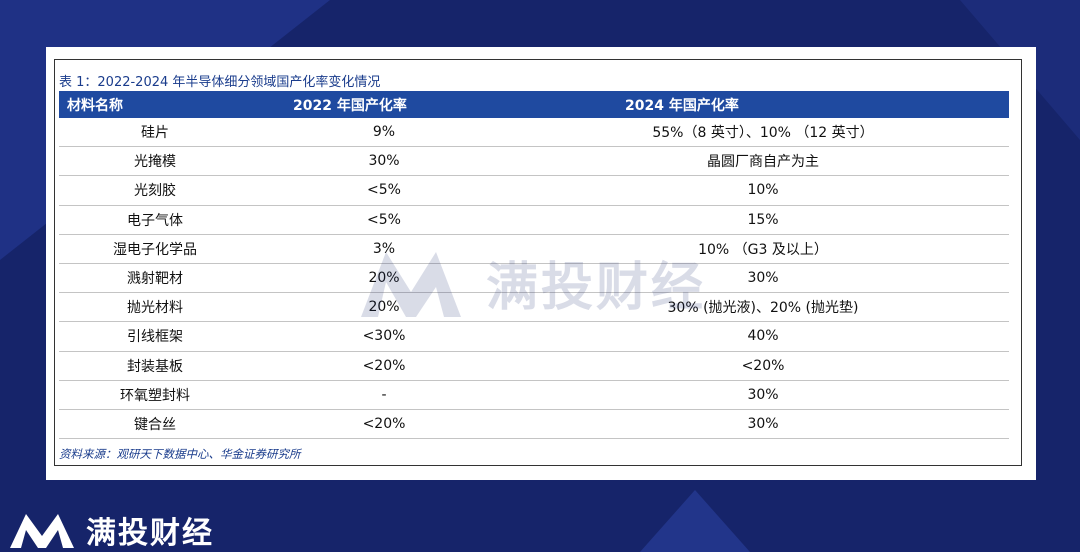 The height and width of the screenshot is (552, 1080). I want to click on table-row: 抛光材料 20% 30% (抛光液)、20% (抛光垫), so click(534, 307).